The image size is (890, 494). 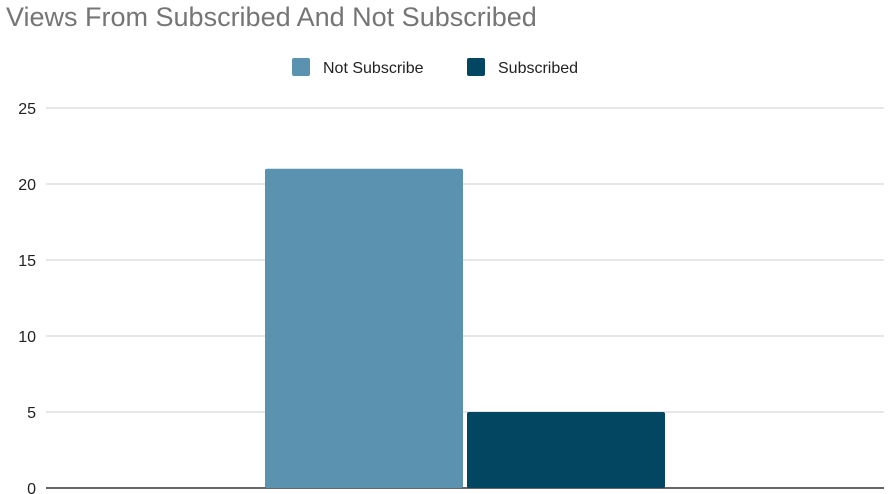 What do you see at coordinates (566, 450) in the screenshot?
I see `bar-subscribed` at bounding box center [566, 450].